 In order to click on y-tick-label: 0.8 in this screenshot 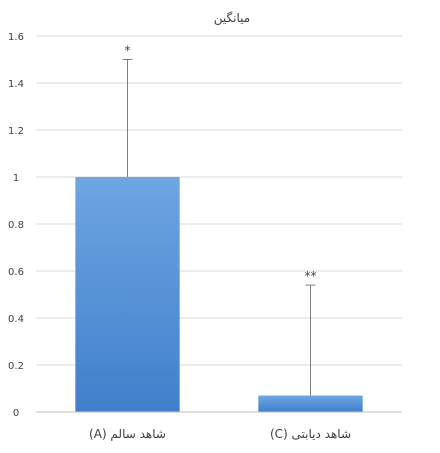, I will do `click(16, 225)`.